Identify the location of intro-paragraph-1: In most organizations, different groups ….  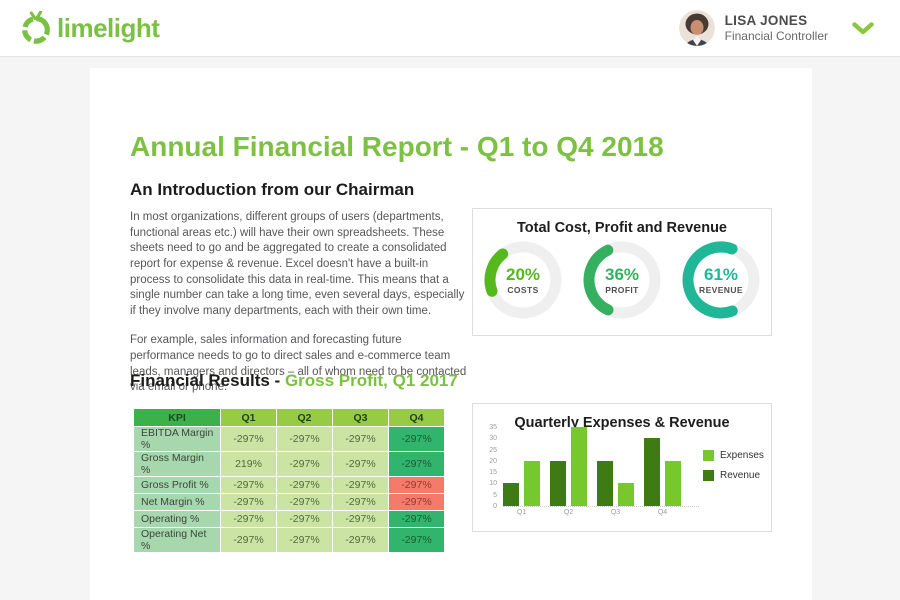
(297, 264).